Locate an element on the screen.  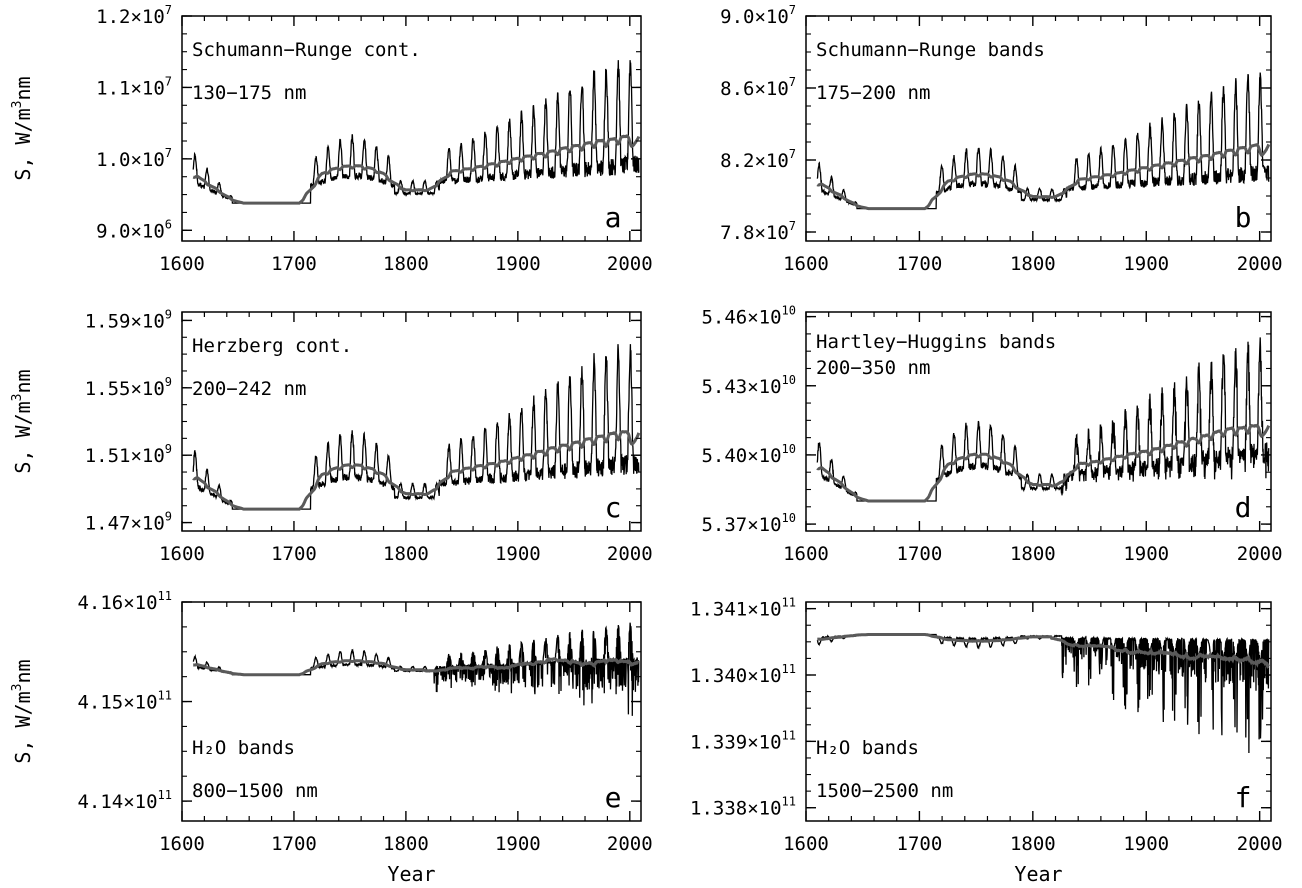
series-smoothed-e is located at coordinates (416, 667).